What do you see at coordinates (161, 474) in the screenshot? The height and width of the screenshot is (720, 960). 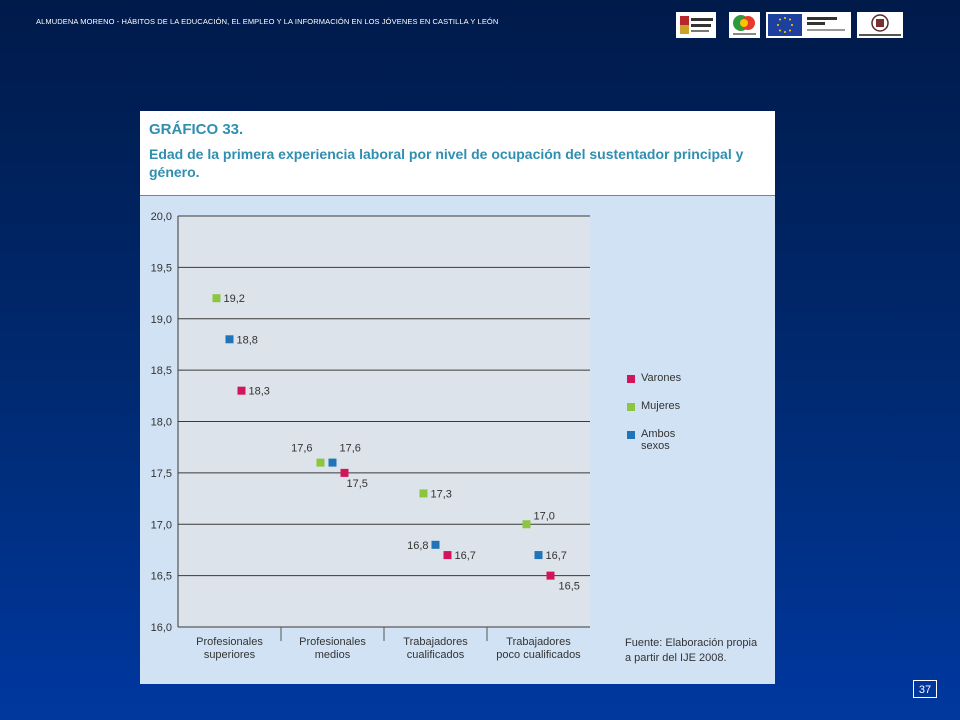 I see `y-tick-label-3: 17,5` at bounding box center [161, 474].